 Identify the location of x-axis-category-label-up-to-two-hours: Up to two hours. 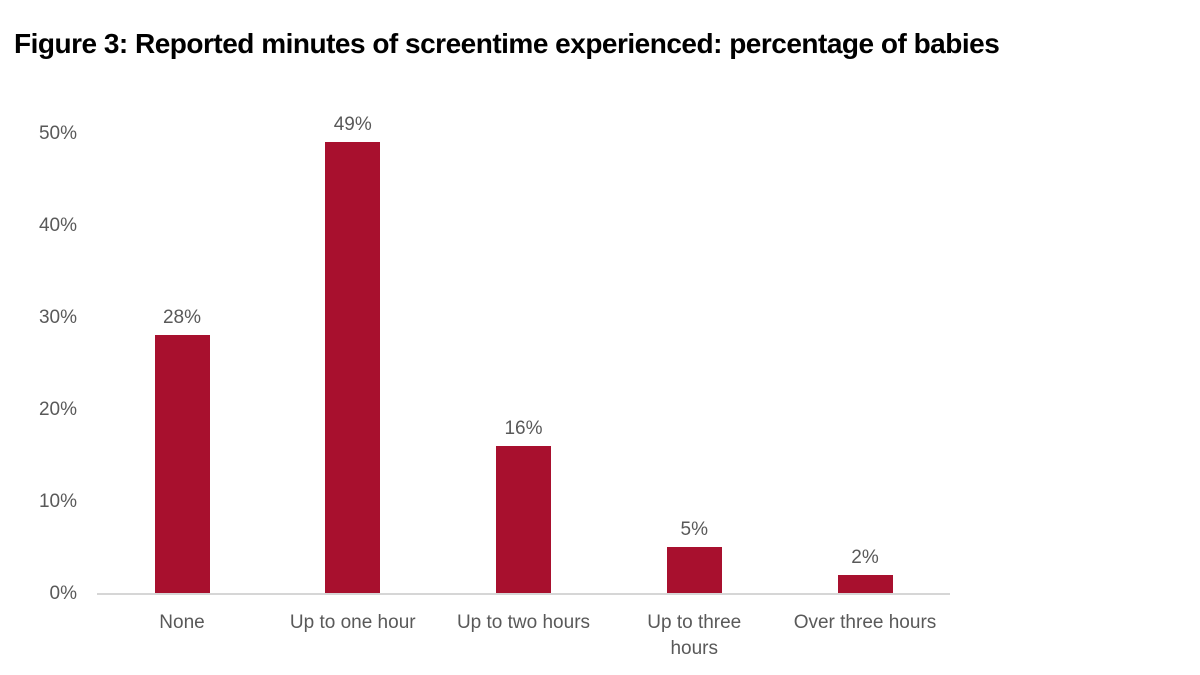
(524, 623).